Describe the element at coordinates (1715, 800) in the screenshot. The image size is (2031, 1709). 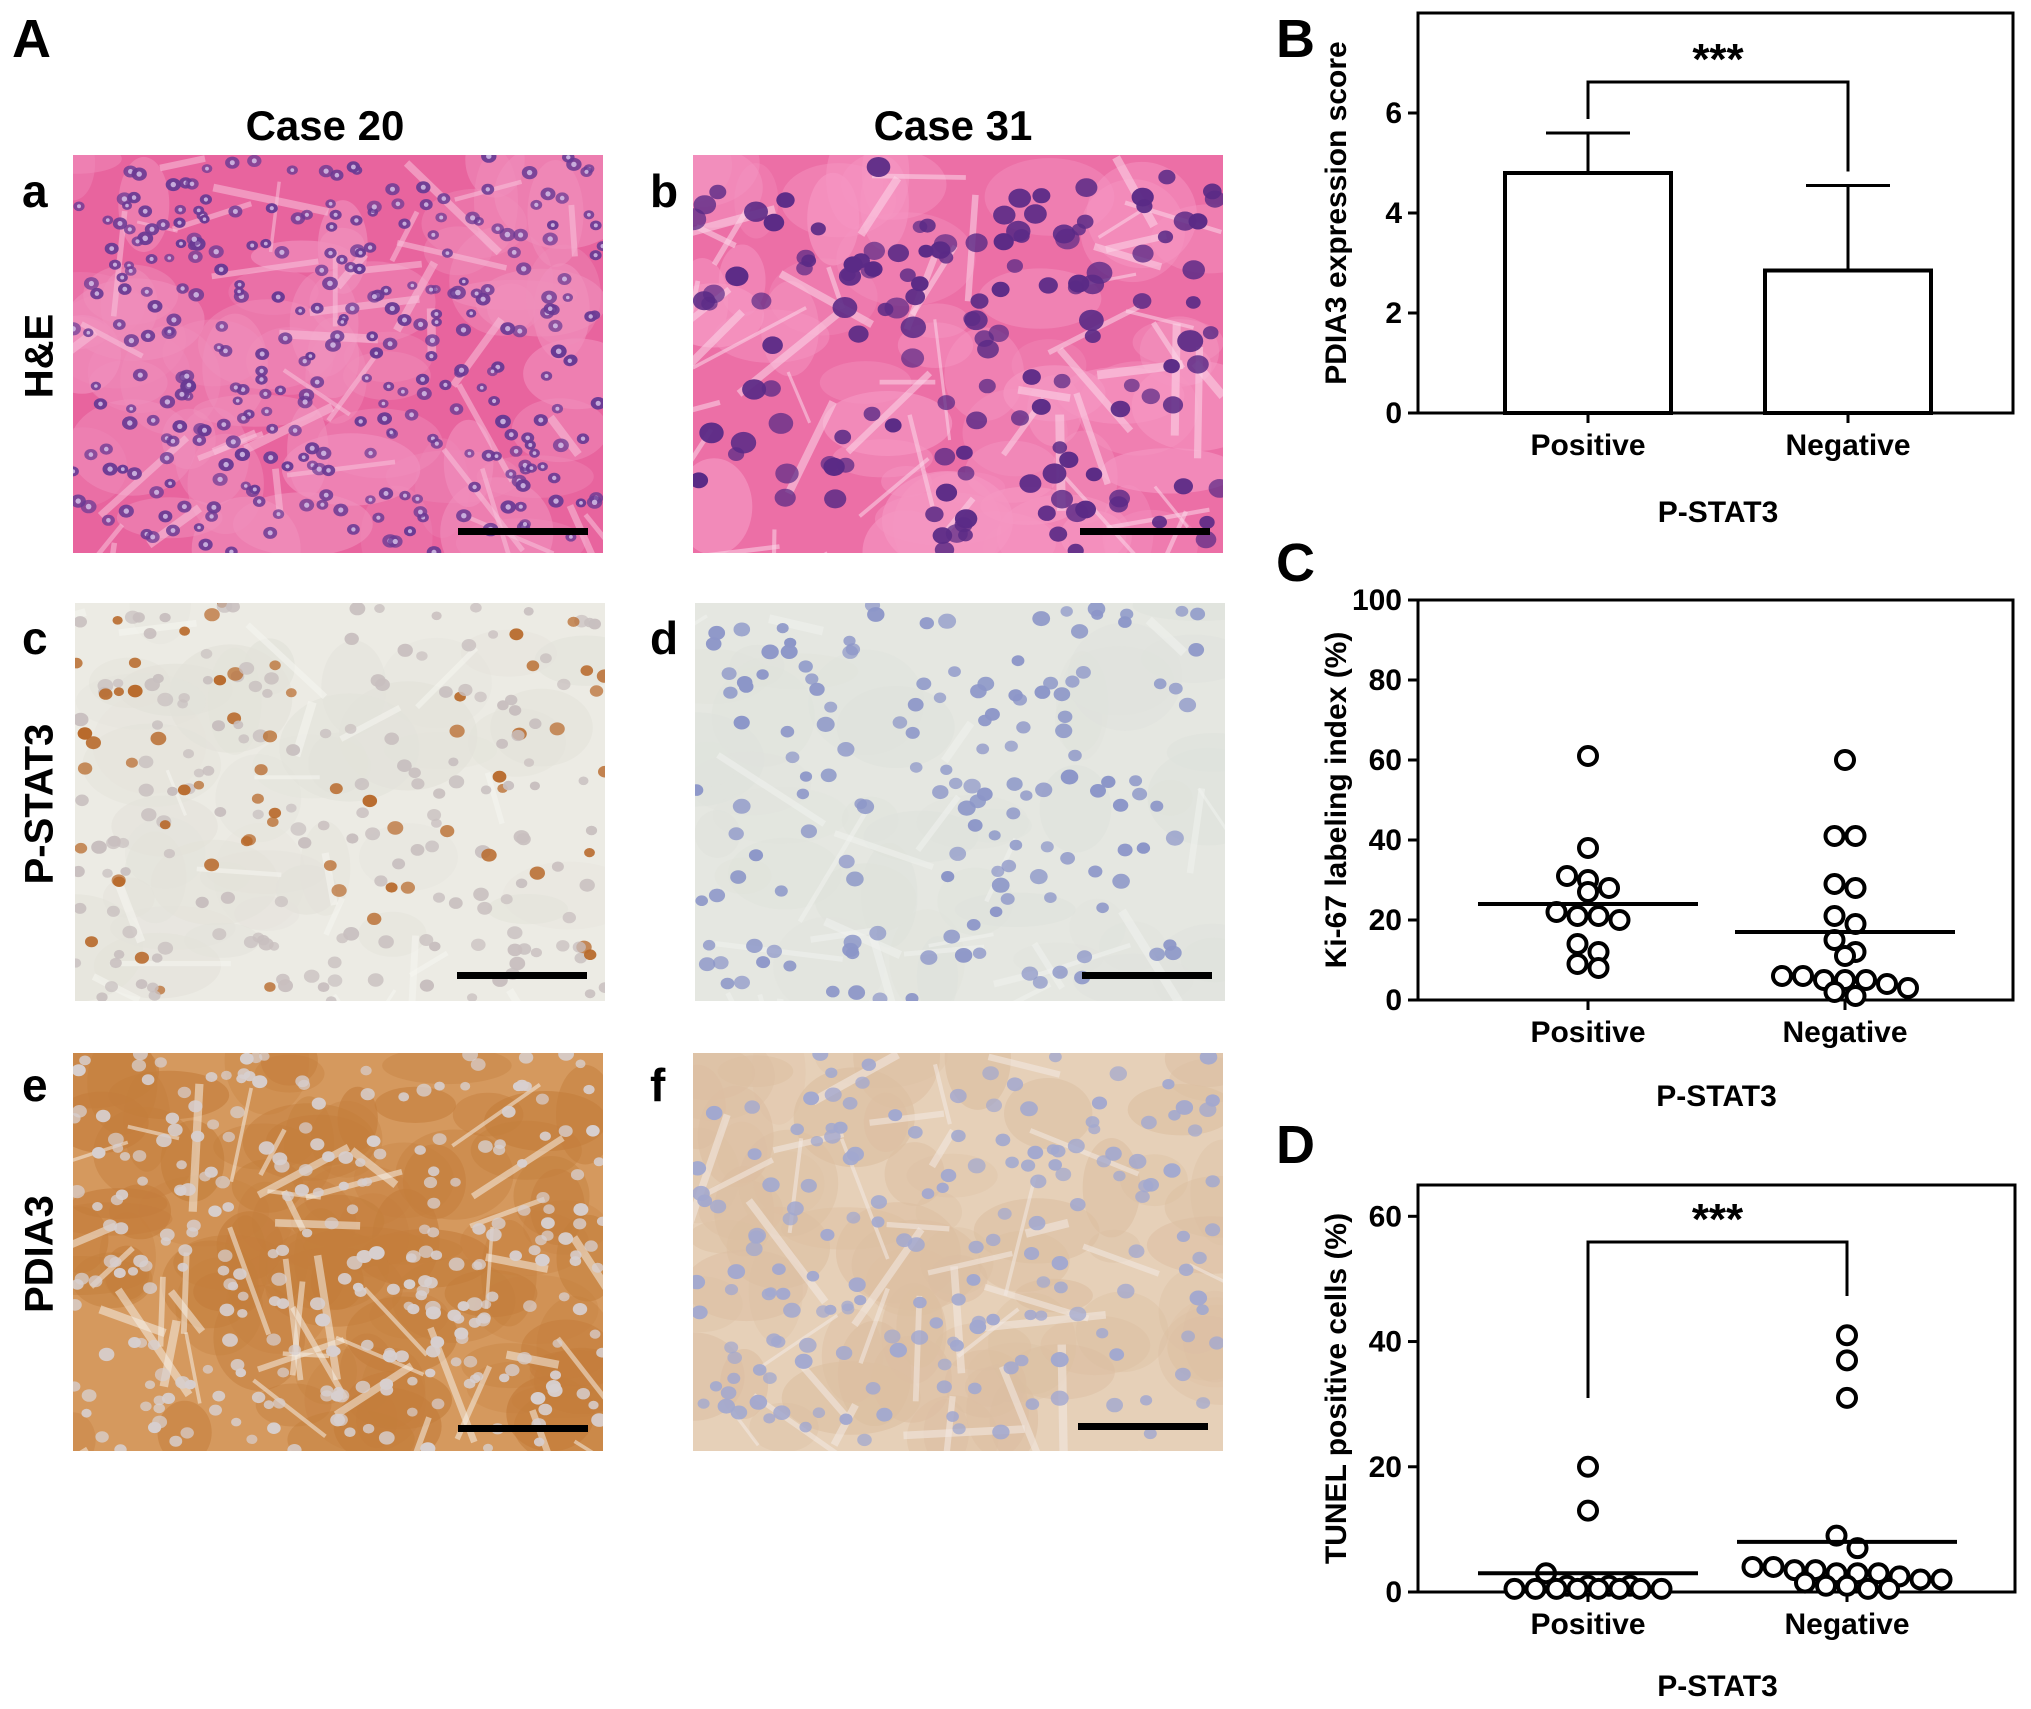
I see `chart-c-plot-frame` at that location.